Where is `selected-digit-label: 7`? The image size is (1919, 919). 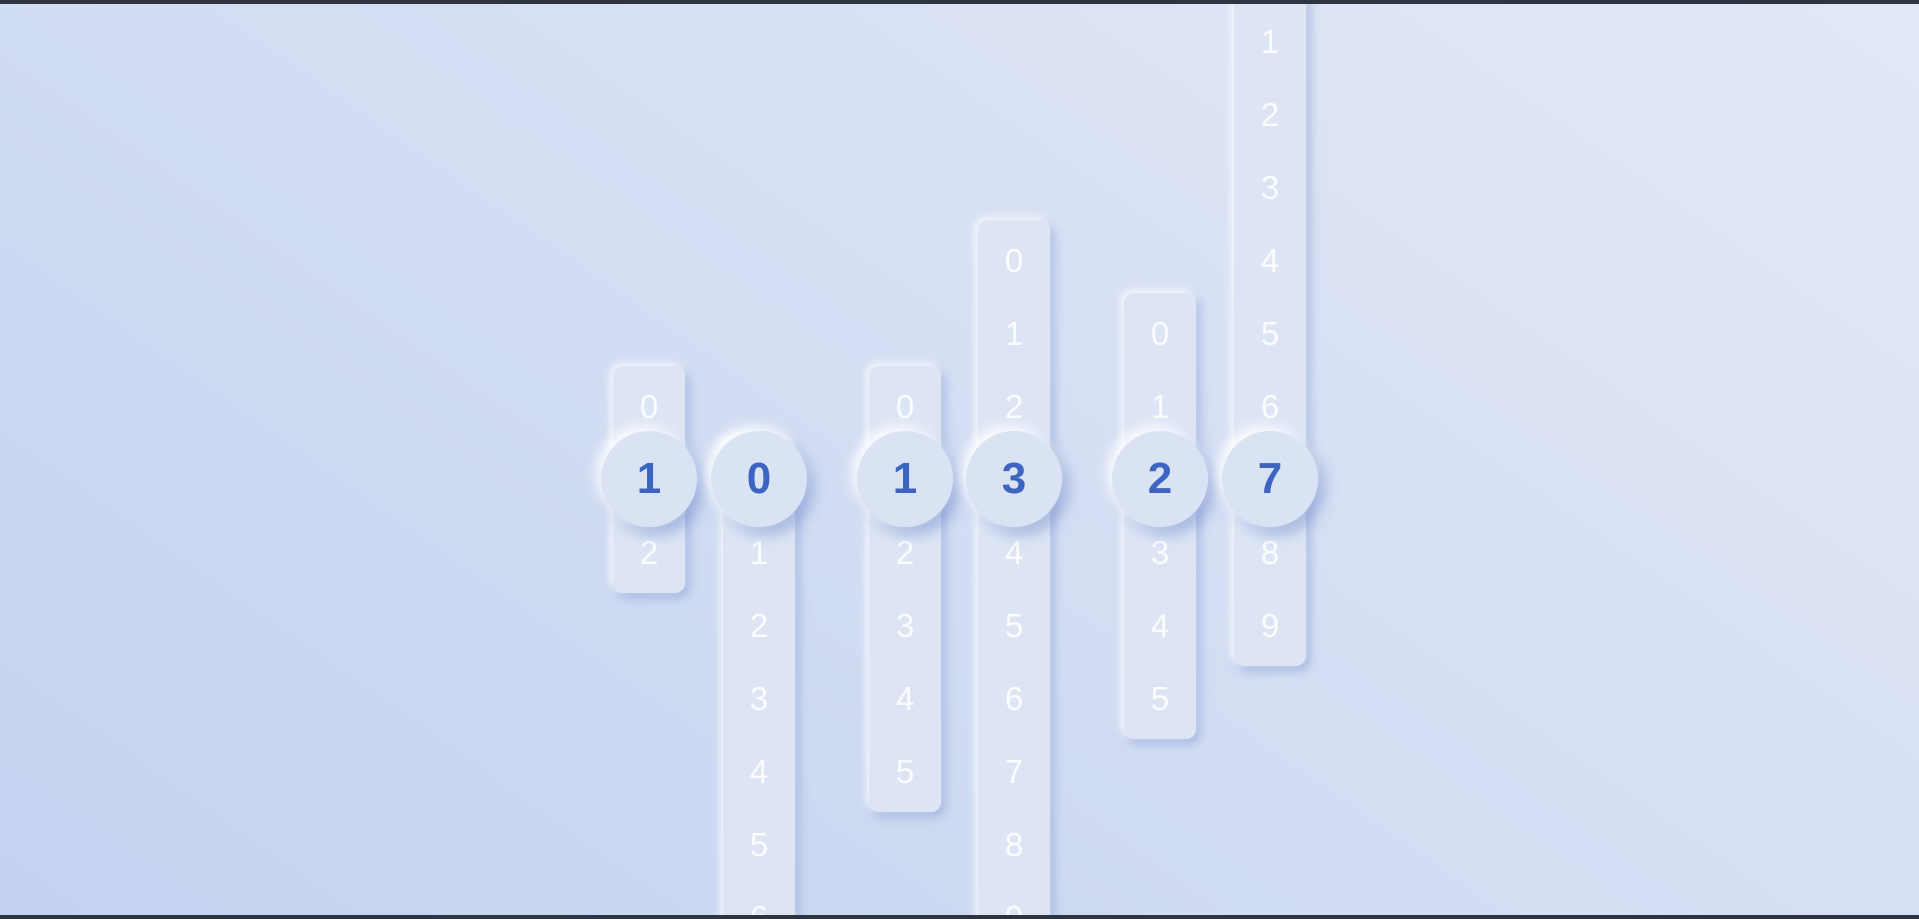
selected-digit-label: 7 is located at coordinates (1270, 478).